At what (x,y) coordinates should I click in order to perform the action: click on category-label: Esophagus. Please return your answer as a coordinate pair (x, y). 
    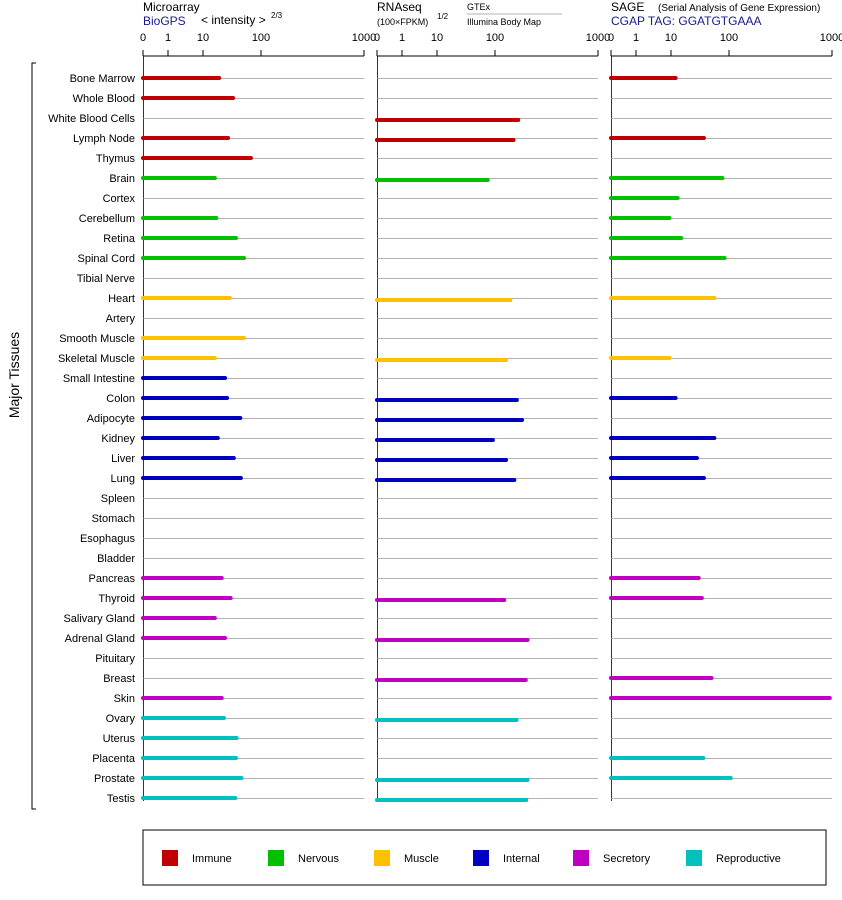
    Looking at the image, I should click on (108, 539).